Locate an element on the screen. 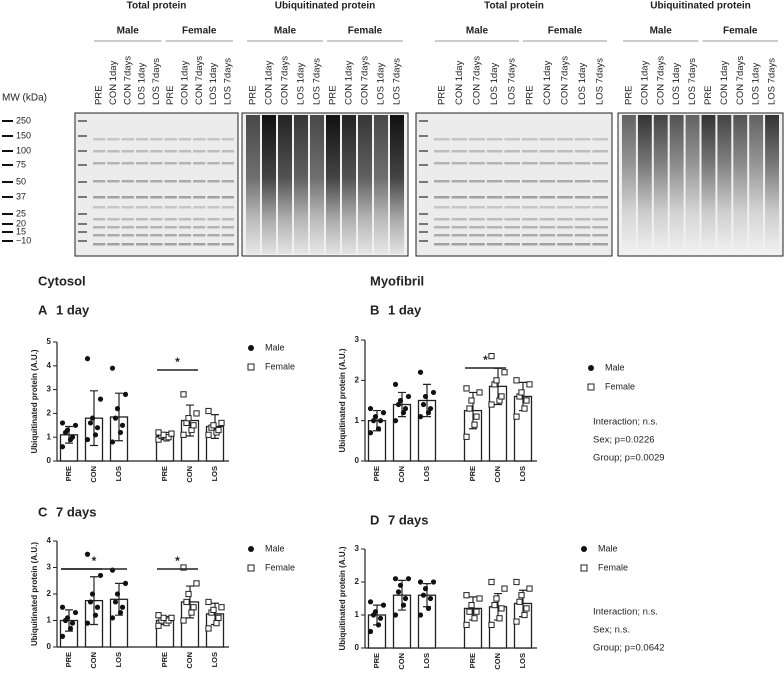  mw-value: ~10 is located at coordinates (23, 240).